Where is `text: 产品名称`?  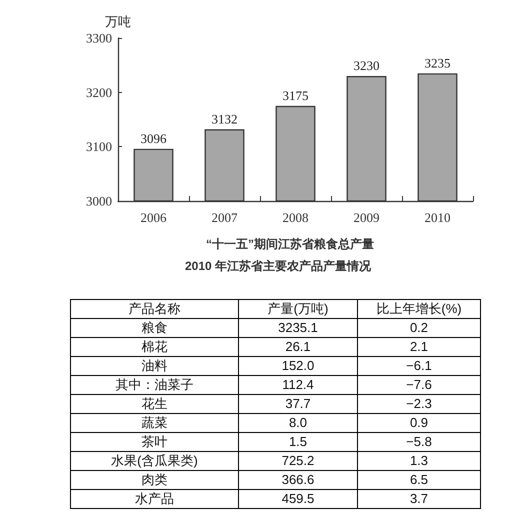 text: 产品名称 is located at coordinates (154, 309).